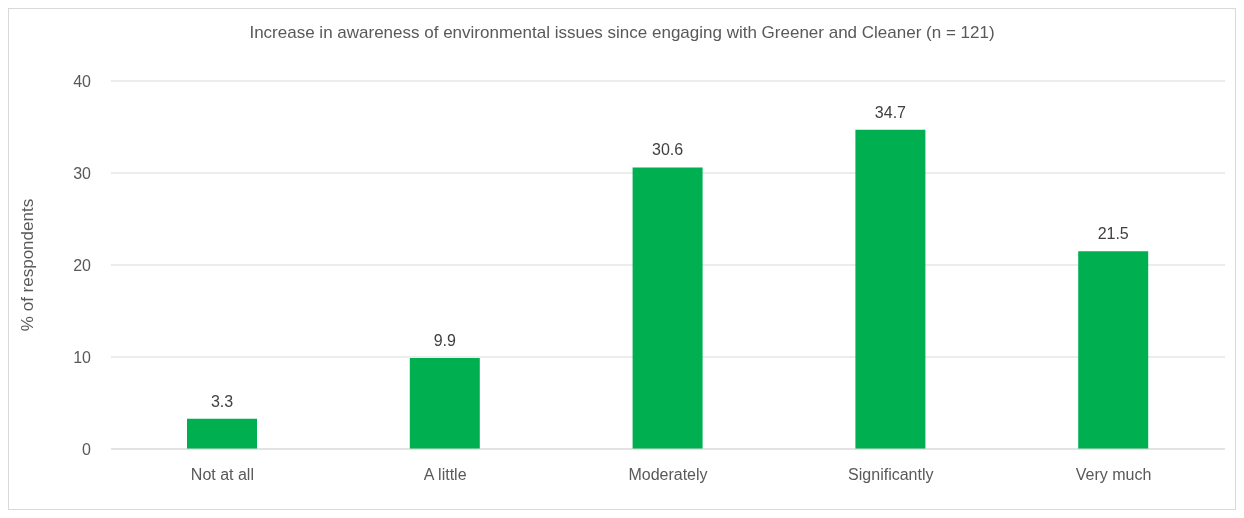  What do you see at coordinates (445, 340) in the screenshot?
I see `data-label: 9.9` at bounding box center [445, 340].